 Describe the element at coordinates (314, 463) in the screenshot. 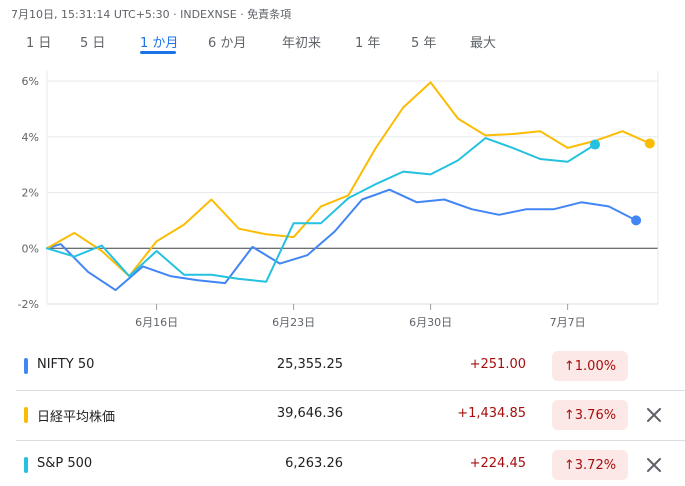

I see `row-price: 6,263.26` at that location.